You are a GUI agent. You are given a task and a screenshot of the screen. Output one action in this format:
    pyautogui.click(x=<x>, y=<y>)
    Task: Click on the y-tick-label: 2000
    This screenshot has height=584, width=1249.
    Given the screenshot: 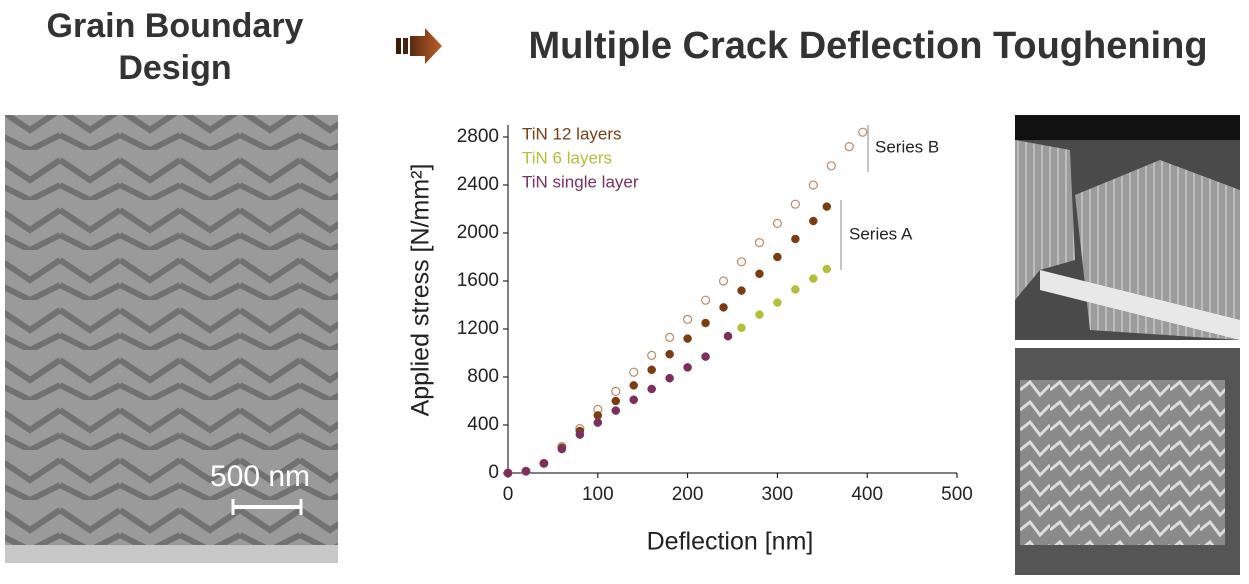 What is the action you would take?
    pyautogui.click(x=478, y=232)
    